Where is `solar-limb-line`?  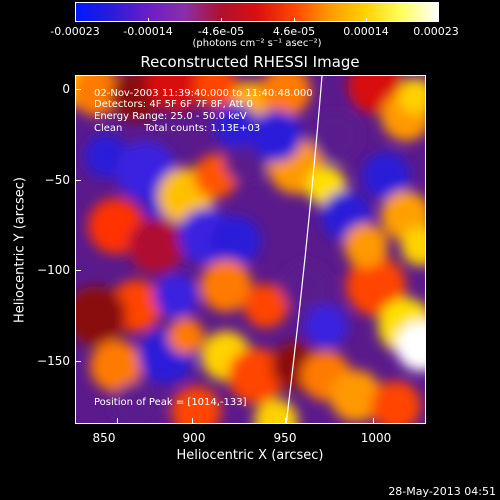
solar-limb-line is located at coordinates (304, 249).